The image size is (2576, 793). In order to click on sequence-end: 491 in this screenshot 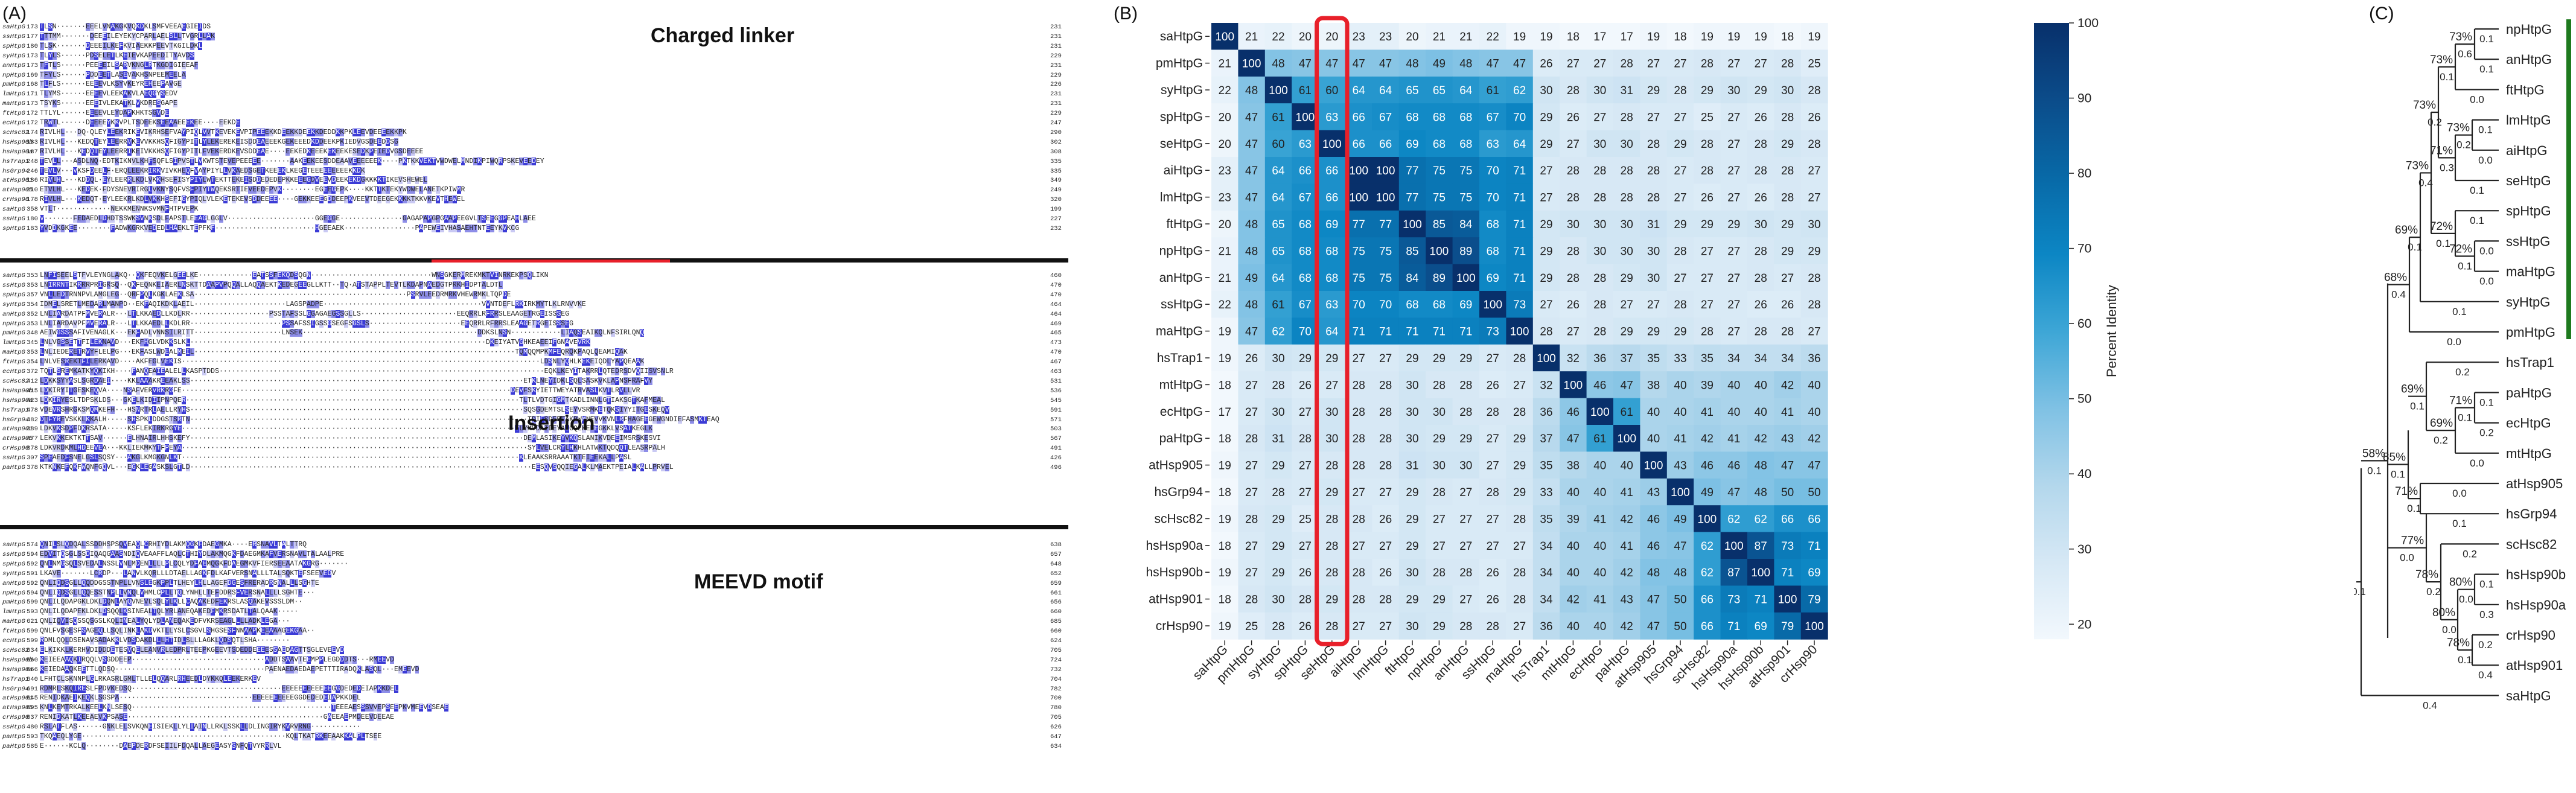, I will do `click(1056, 449)`.